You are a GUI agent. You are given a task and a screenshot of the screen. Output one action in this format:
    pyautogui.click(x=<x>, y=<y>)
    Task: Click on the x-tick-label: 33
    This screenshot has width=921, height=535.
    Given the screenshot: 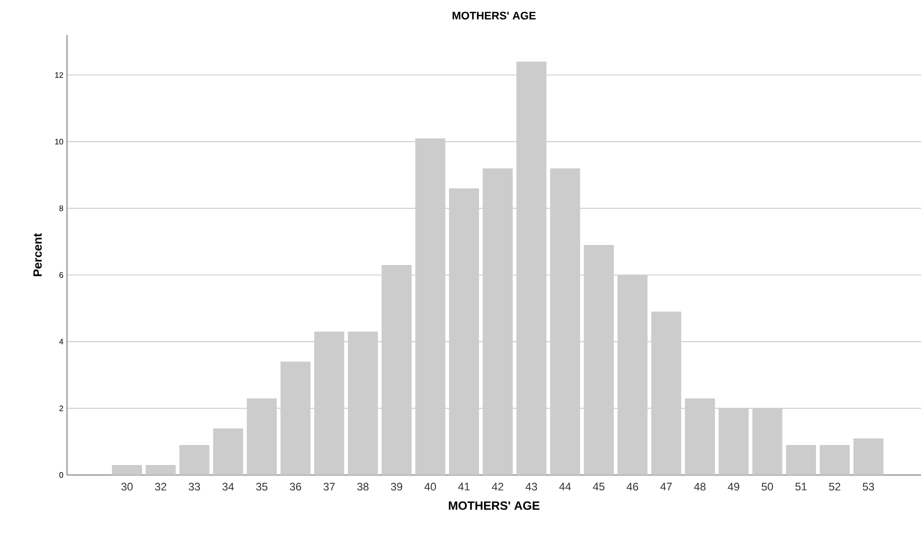 What is the action you would take?
    pyautogui.click(x=194, y=486)
    